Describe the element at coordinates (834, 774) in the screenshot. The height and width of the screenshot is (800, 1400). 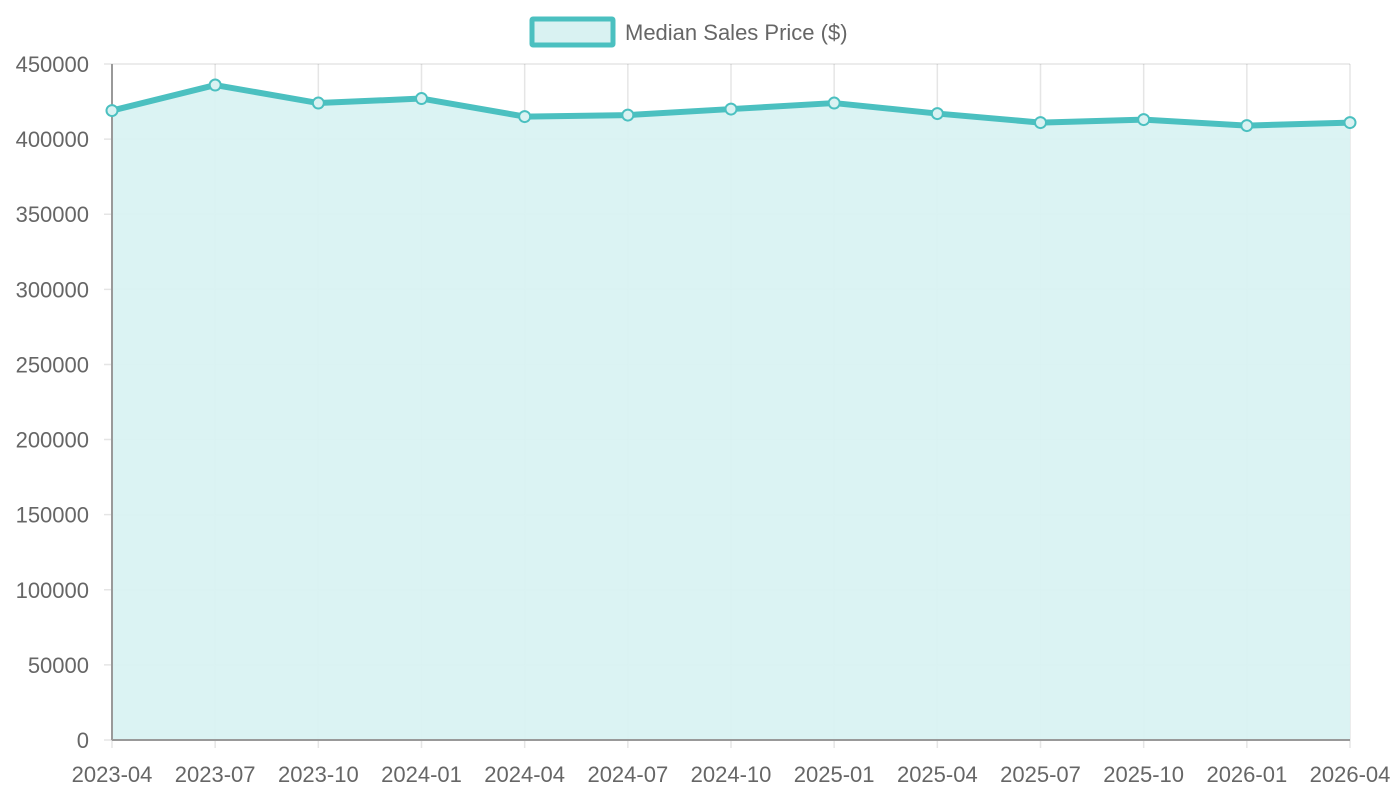
I see `x-tick-label: 2025-01` at that location.